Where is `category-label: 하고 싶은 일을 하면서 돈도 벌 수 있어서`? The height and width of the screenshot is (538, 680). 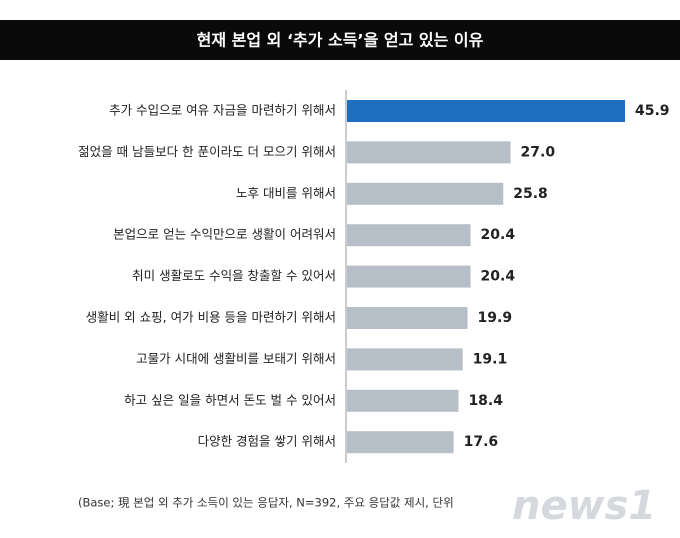 category-label: 하고 싶은 일을 하면서 돈도 벌 수 있어서 is located at coordinates (230, 399).